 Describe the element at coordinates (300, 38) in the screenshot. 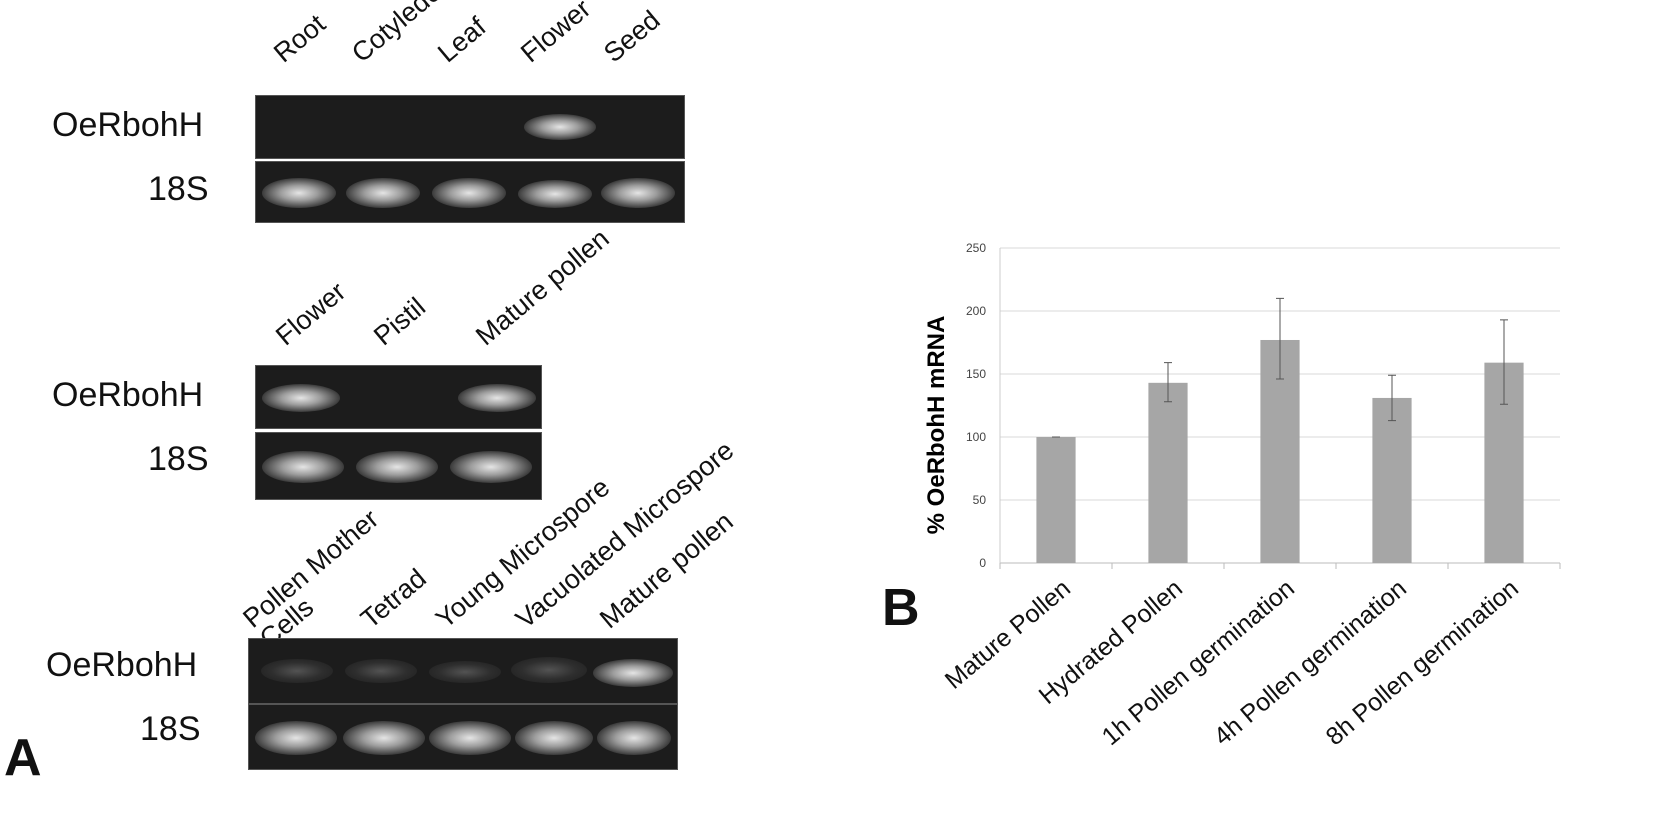

I see `gel1-lane-label: Root` at that location.